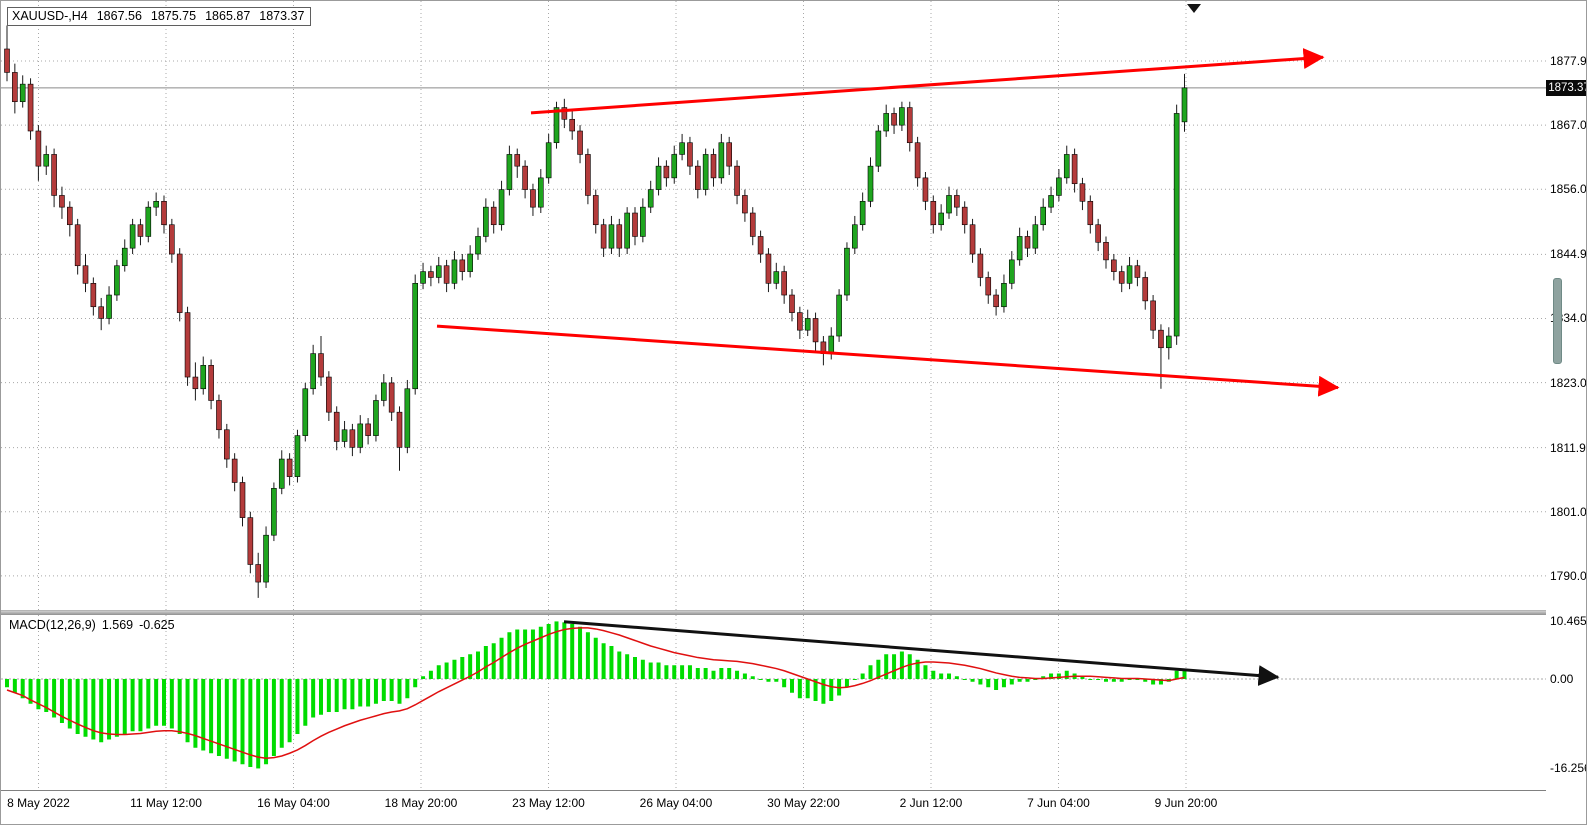  Describe the element at coordinates (228, 16) in the screenshot. I see `low-value: 1865.87` at that location.